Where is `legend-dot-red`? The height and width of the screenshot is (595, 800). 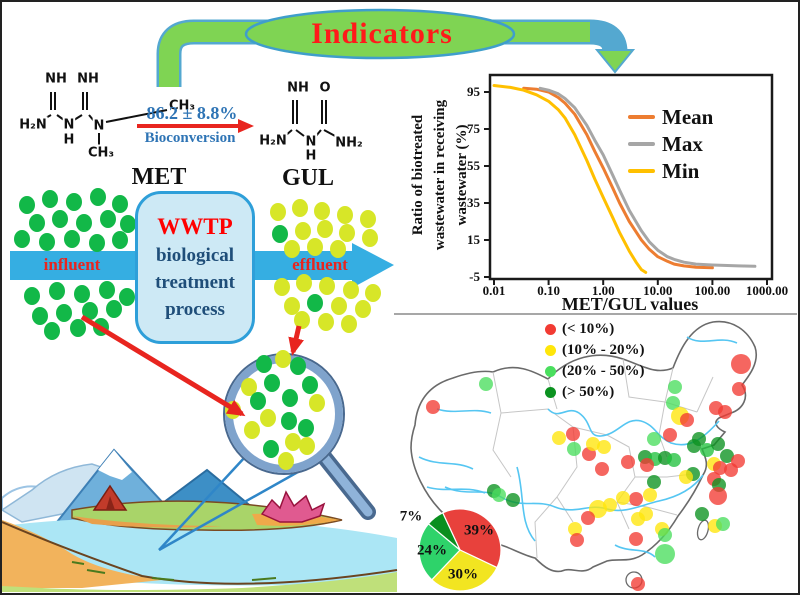
legend-dot-red is located at coordinates (550, 329).